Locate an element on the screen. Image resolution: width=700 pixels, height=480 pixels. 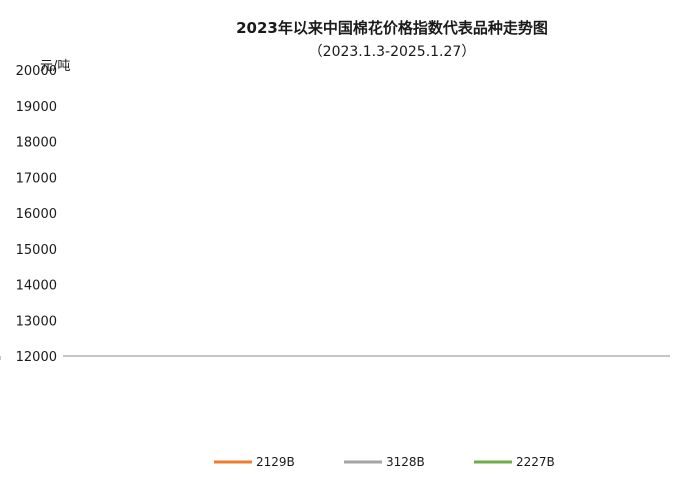
legend-label-2227B: 2227B is located at coordinates (535, 462).